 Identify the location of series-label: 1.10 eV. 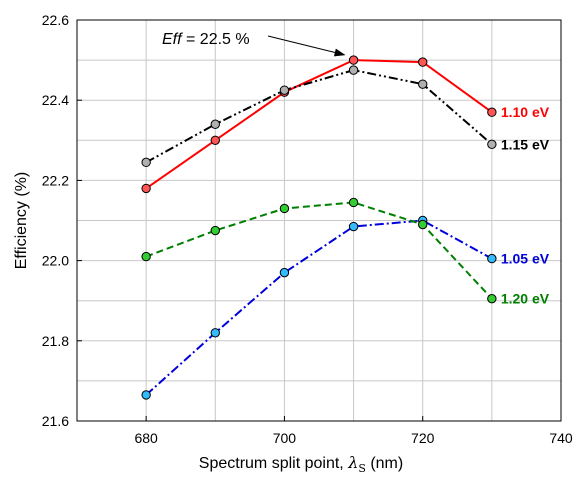
(525, 112).